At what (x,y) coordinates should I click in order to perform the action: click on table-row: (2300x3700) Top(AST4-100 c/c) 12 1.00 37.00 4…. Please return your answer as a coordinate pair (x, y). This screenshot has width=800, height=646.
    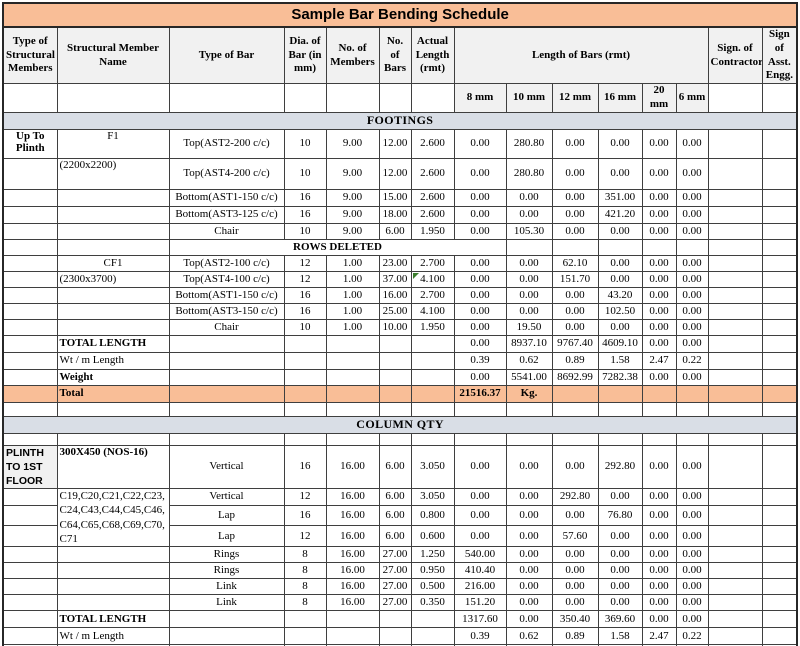
    Looking at the image, I should click on (400, 279).